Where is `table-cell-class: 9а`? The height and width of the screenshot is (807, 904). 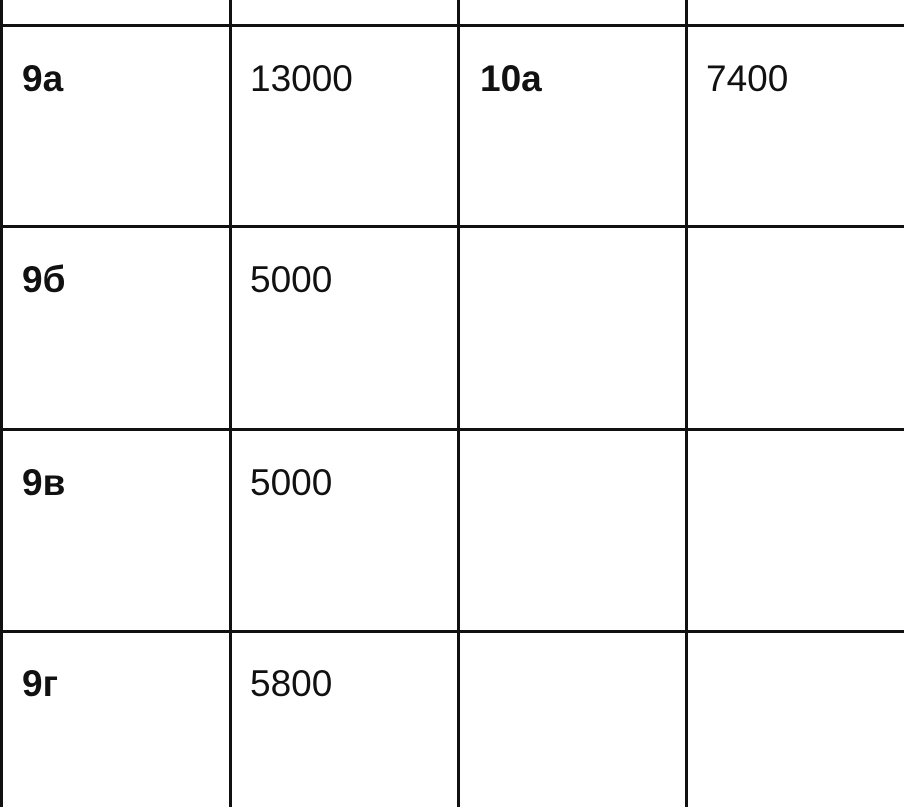 table-cell-class: 9а is located at coordinates (43, 78).